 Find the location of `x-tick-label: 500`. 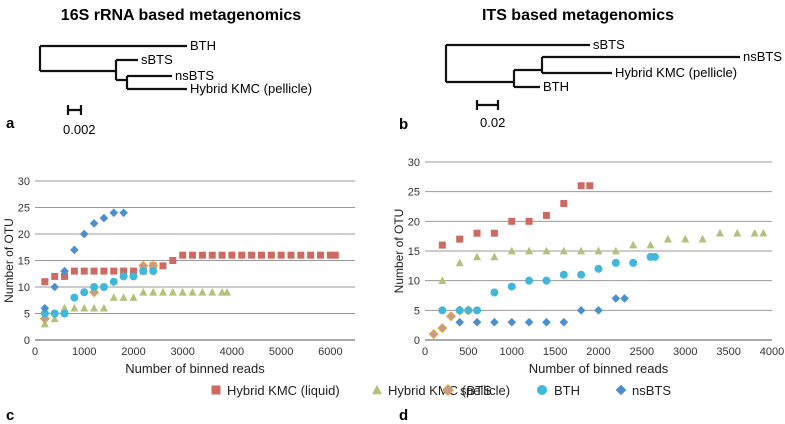

x-tick-label: 500 is located at coordinates (468, 352).